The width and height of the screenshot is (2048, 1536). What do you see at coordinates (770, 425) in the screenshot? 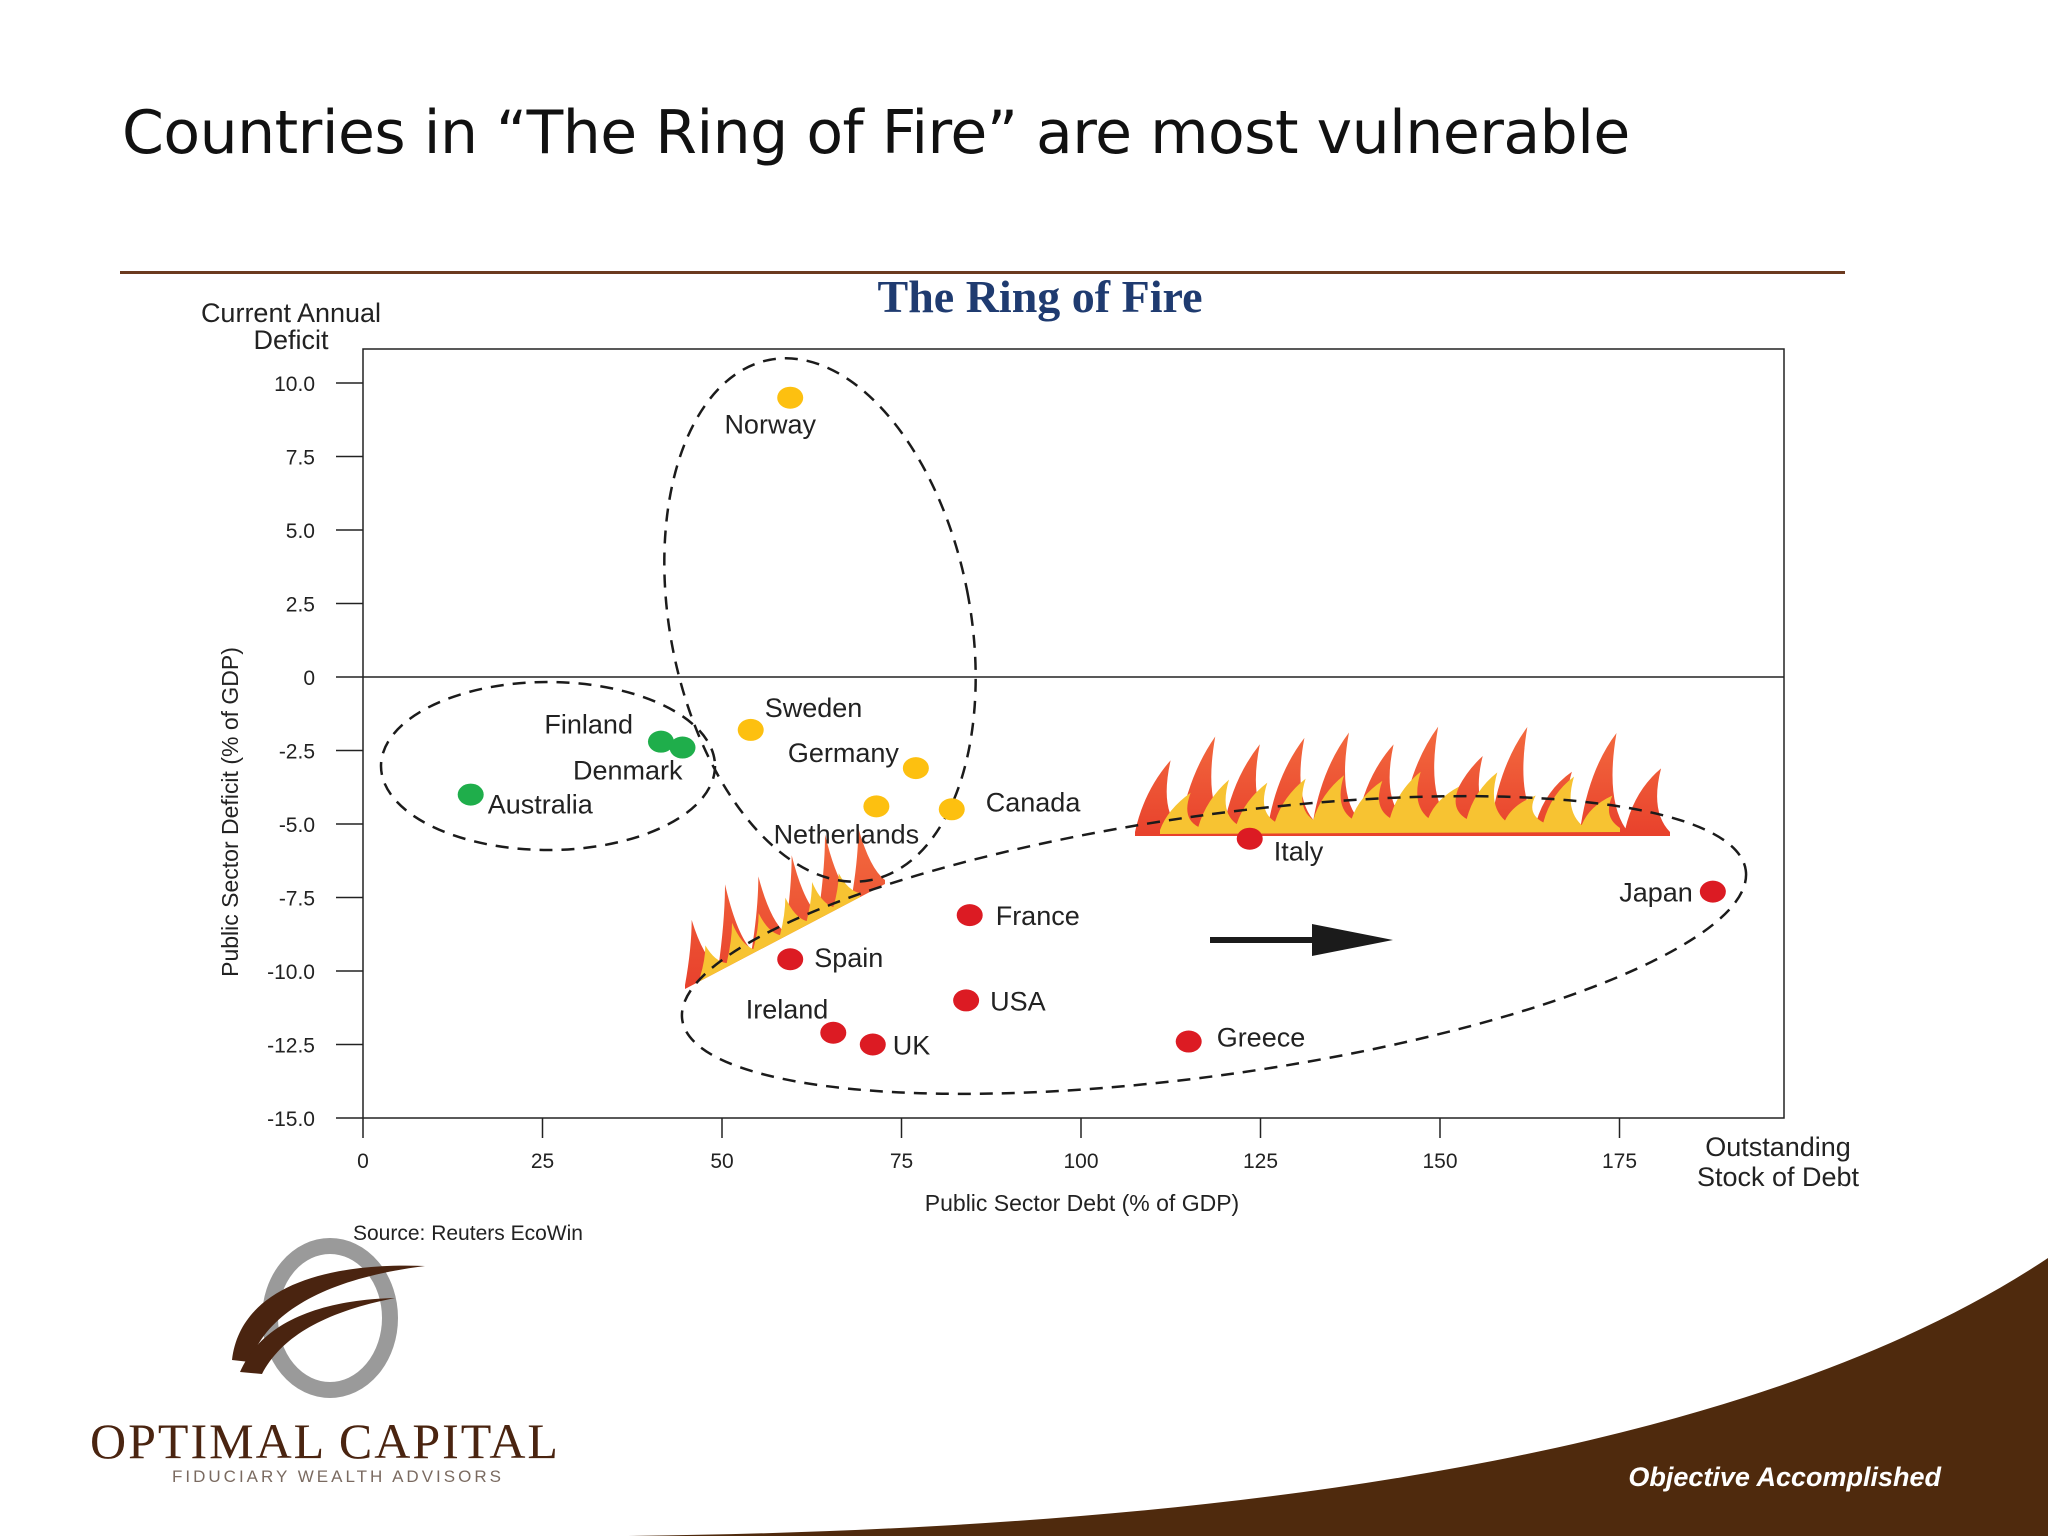
I see `label-norway: Norway` at bounding box center [770, 425].